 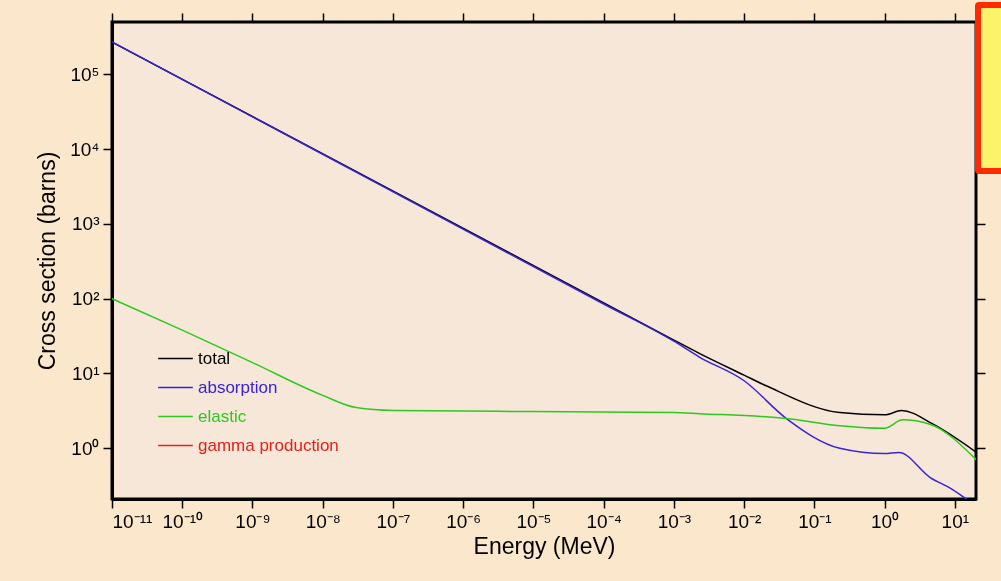 I want to click on x-tick-label: 10⁻⁷, so click(x=393, y=521).